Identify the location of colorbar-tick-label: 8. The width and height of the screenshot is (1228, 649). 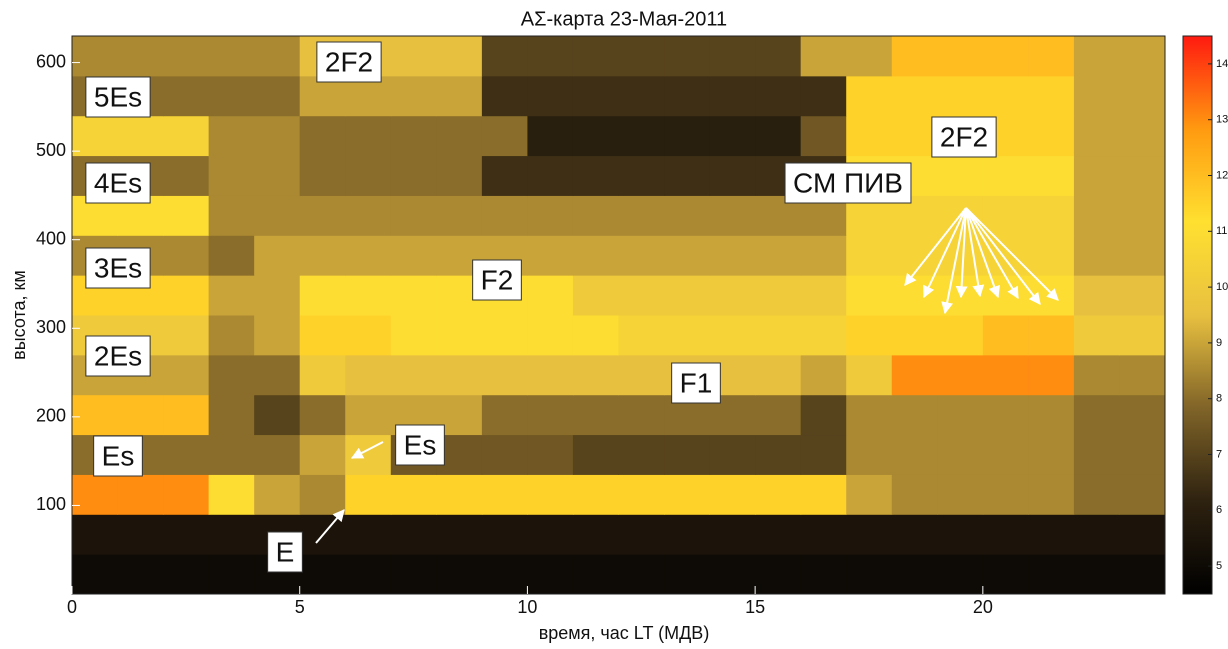
(1219, 399).